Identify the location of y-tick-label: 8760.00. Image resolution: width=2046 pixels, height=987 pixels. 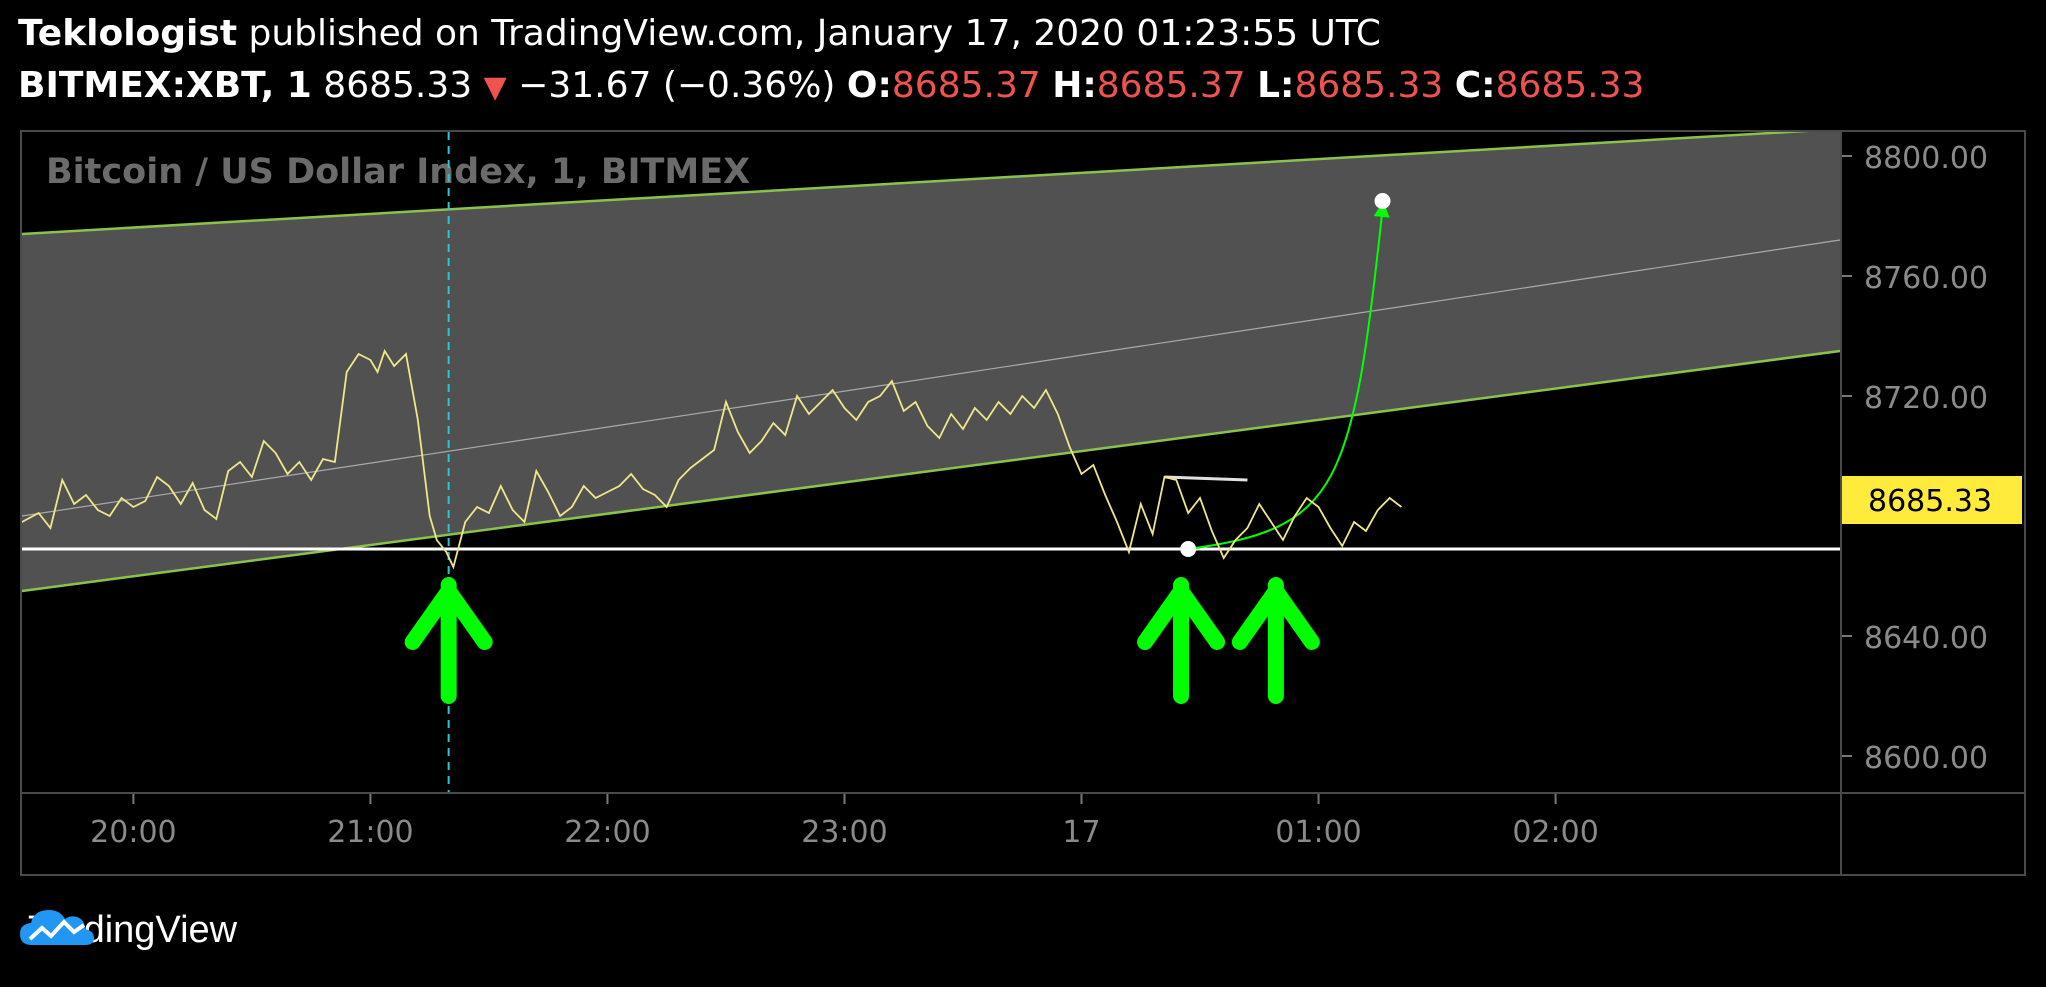
(1926, 278).